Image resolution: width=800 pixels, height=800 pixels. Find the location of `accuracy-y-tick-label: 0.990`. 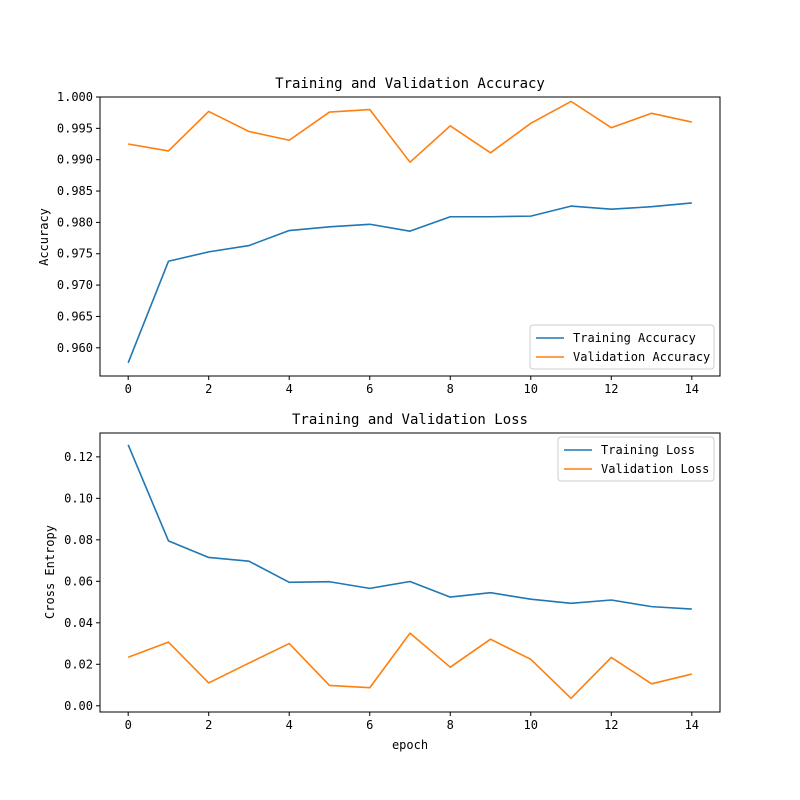

accuracy-y-tick-label: 0.990 is located at coordinates (75, 160).